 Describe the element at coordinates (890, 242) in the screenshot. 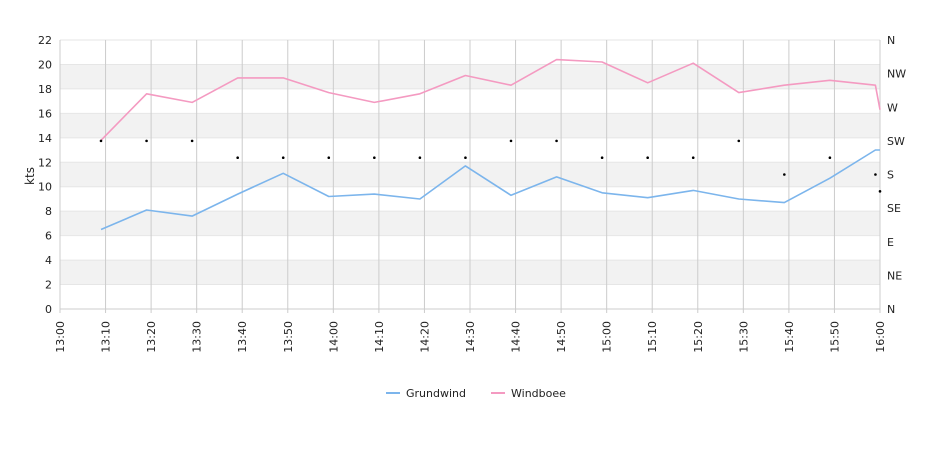

I see `direction-tick-label: E` at that location.